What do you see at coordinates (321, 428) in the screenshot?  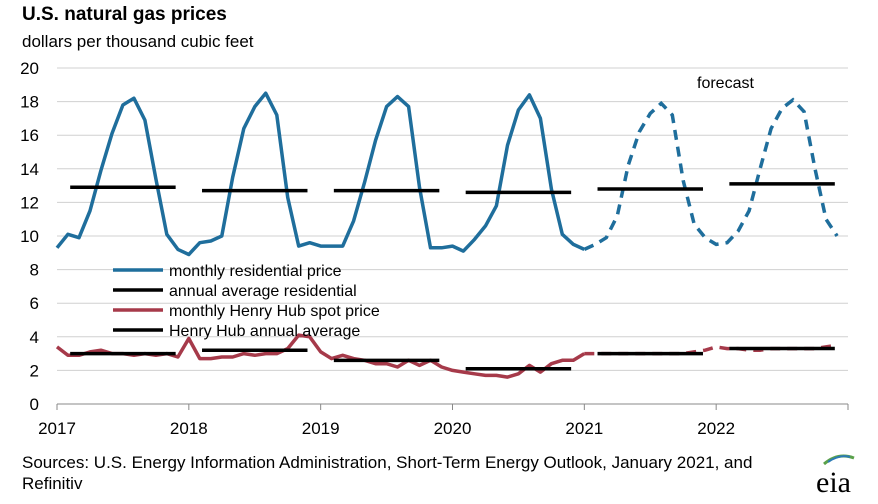 I see `x-tick-label: 2019` at bounding box center [321, 428].